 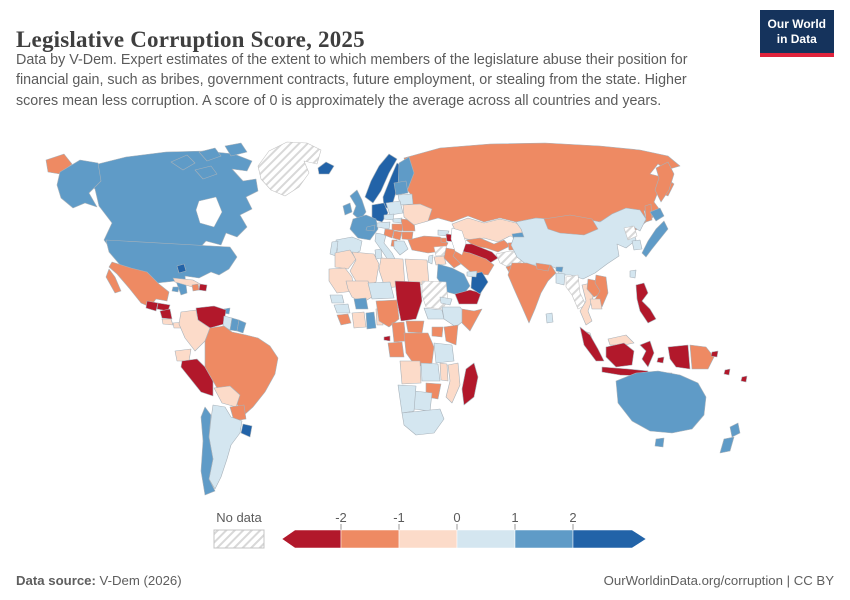 What do you see at coordinates (345, 259) in the screenshot?
I see `country-morocco` at bounding box center [345, 259].